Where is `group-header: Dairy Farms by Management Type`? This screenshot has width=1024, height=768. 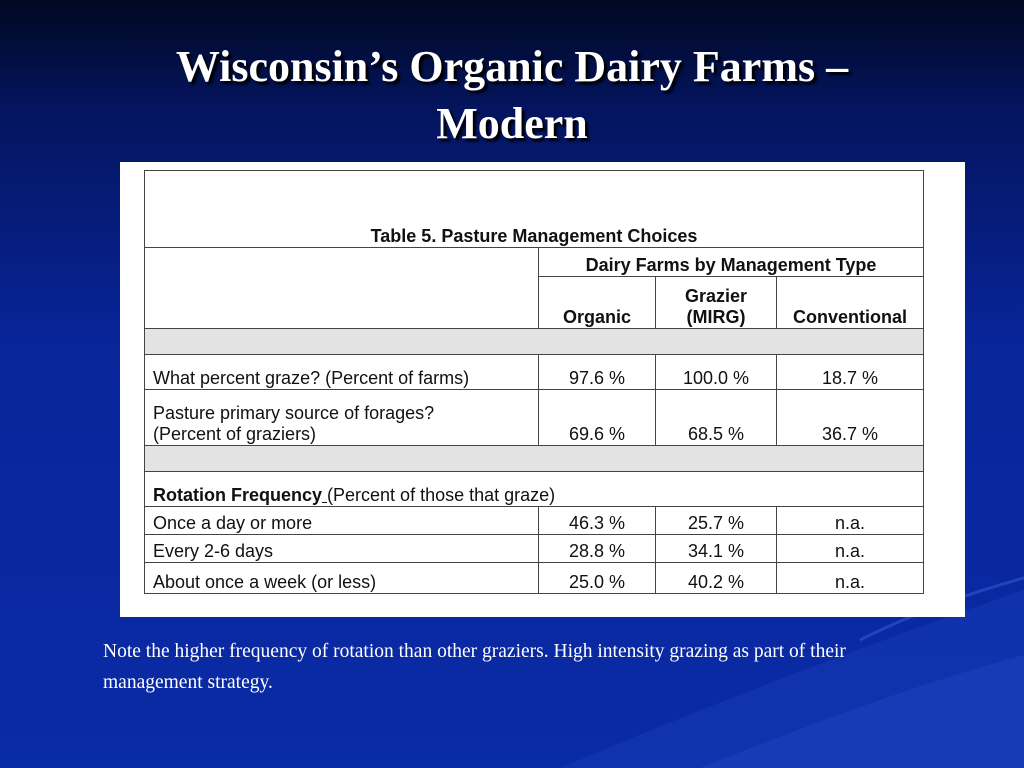
group-header: Dairy Farms by Management Type is located at coordinates (731, 262).